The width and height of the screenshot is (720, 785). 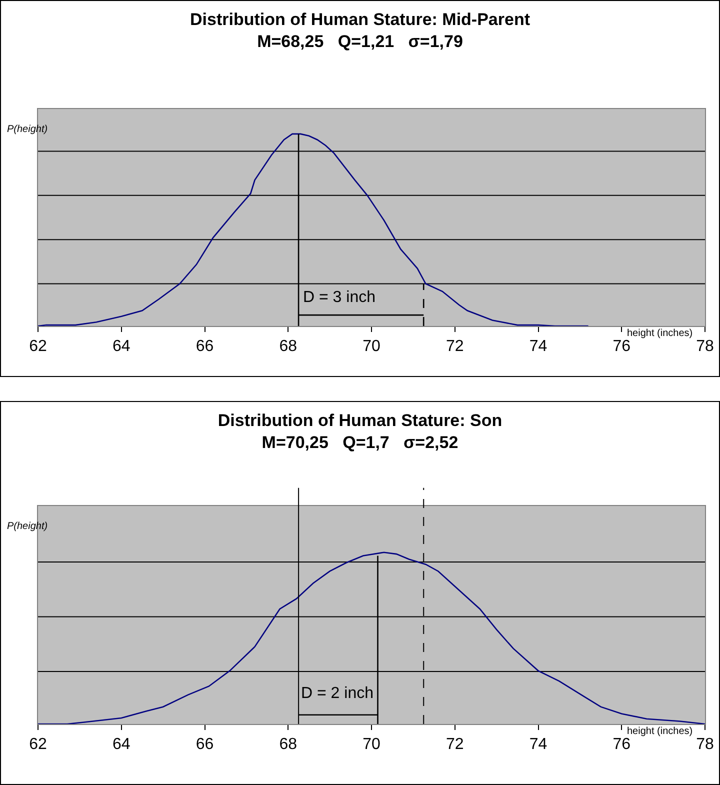 I want to click on chart-subtitle: M=68,25 Q=1,21 σ=1,79, so click(x=360, y=42).